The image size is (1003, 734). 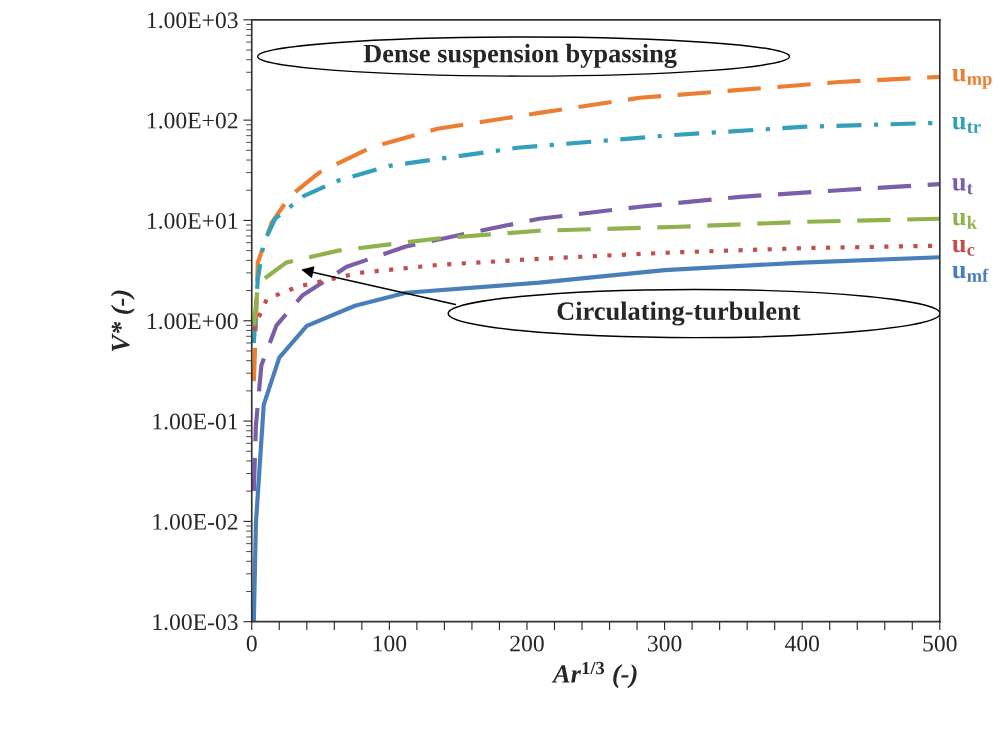 I want to click on x-tick-label: 200, so click(x=527, y=643).